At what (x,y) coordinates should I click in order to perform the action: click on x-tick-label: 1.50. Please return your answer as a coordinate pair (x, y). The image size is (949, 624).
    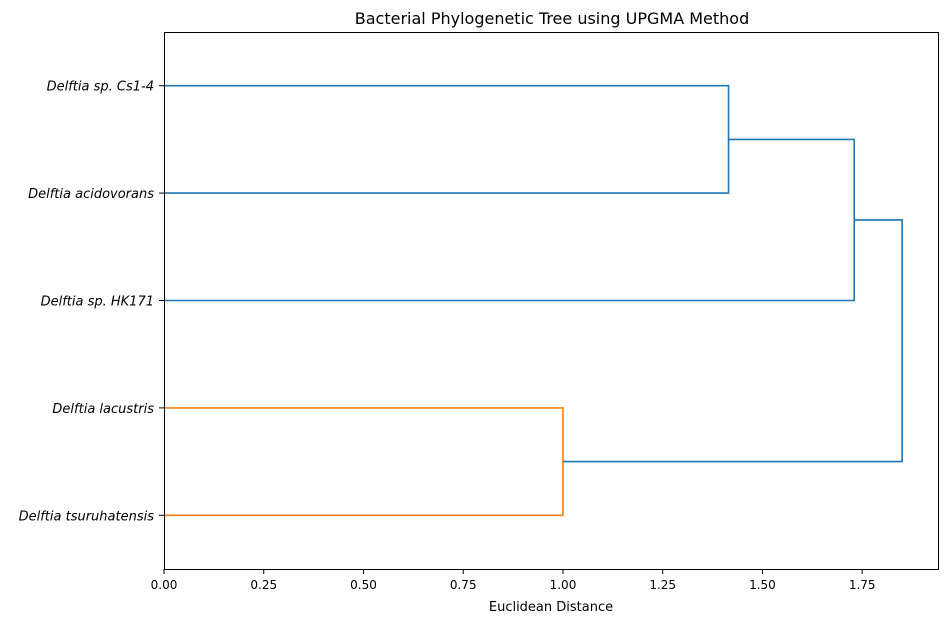
    Looking at the image, I should click on (762, 585).